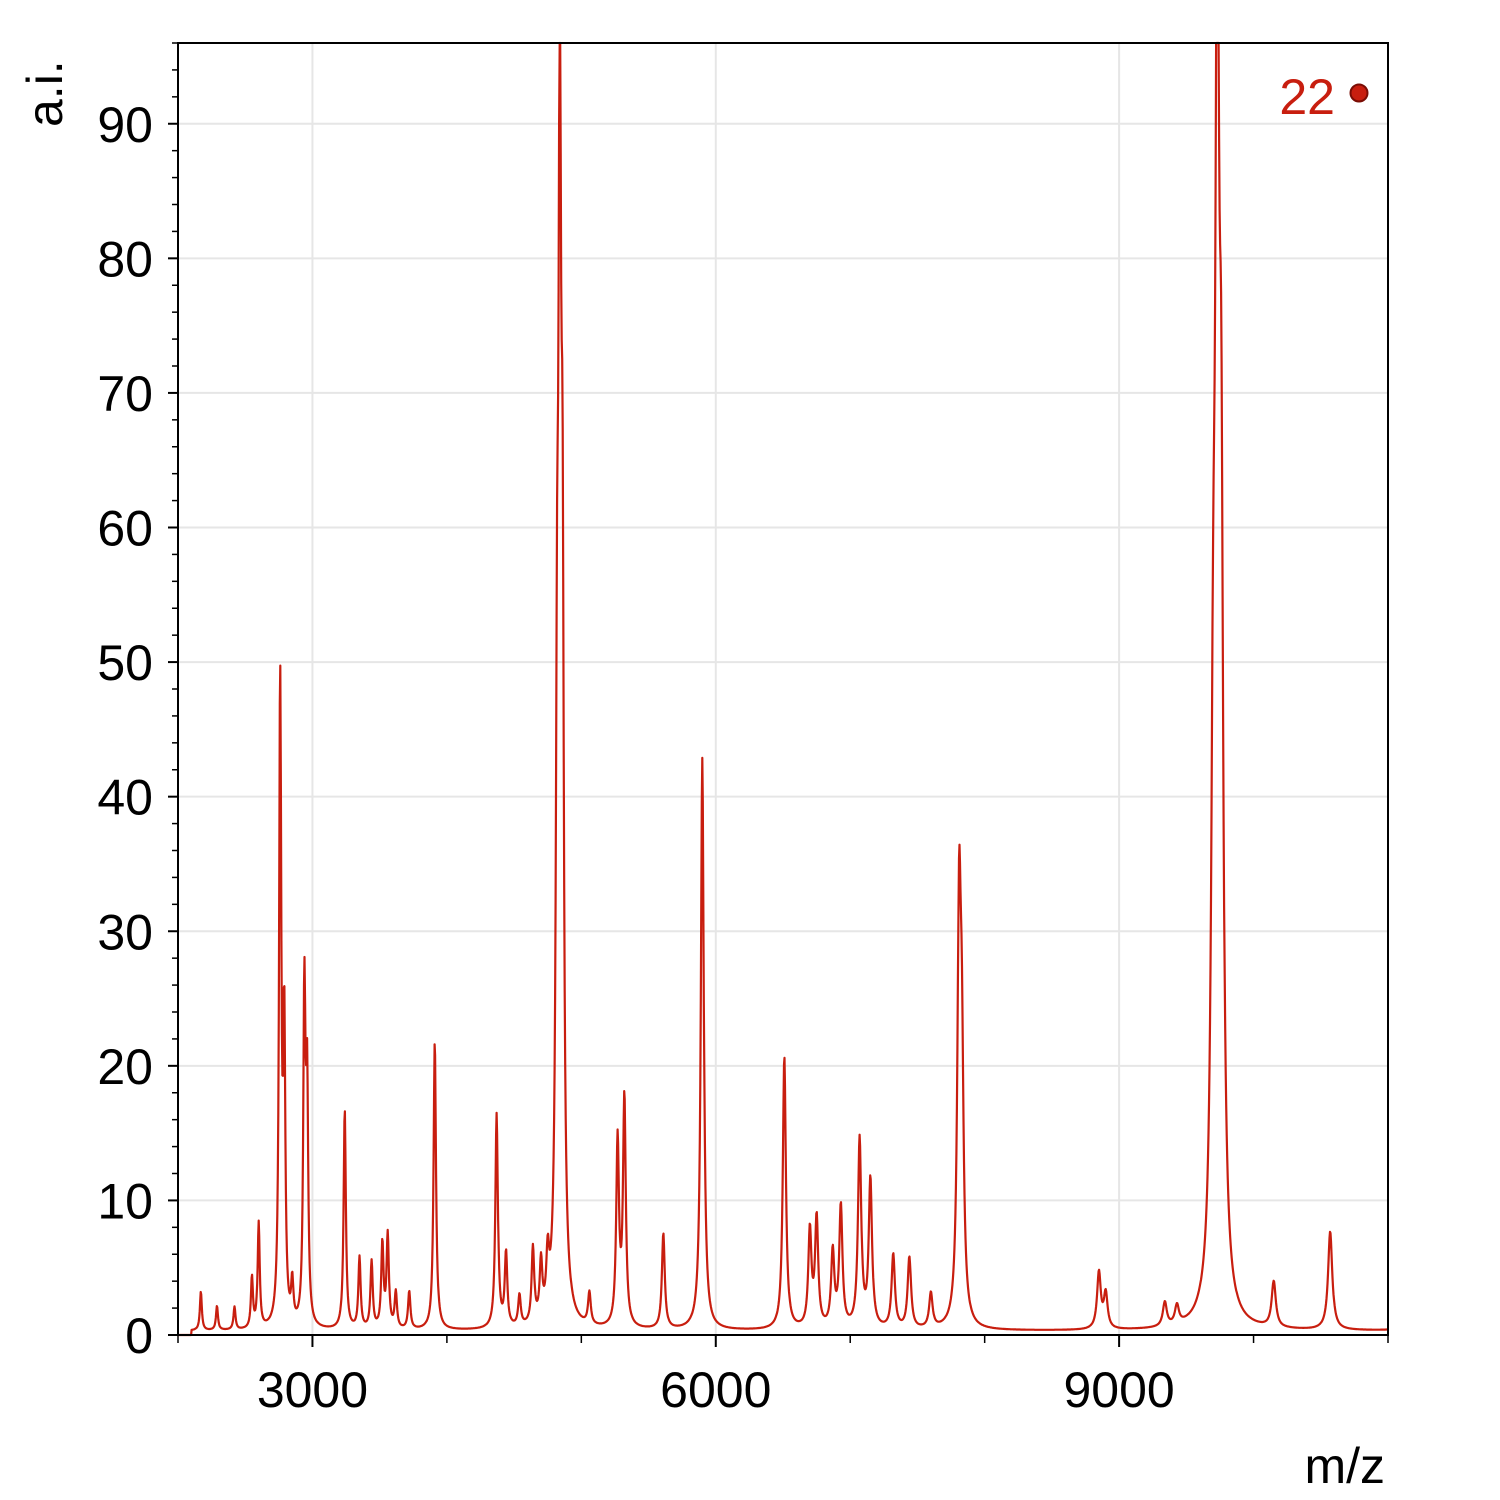 The height and width of the screenshot is (1500, 1500). Describe the element at coordinates (125, 798) in the screenshot. I see `y-tick-label: 40` at that location.